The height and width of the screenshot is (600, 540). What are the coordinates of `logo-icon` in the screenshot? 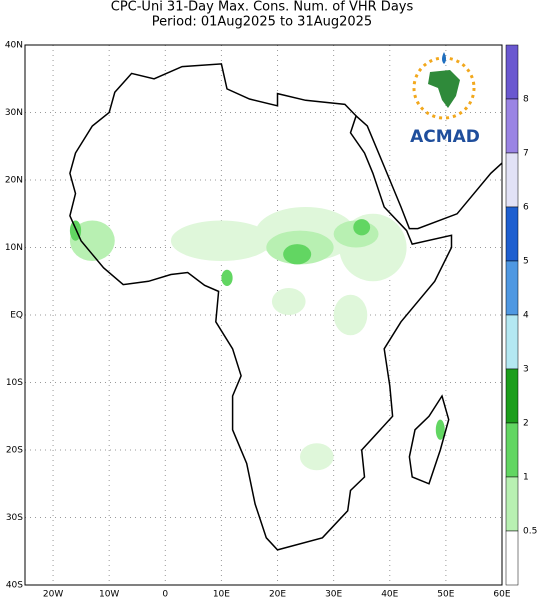 It's located at (444, 86).